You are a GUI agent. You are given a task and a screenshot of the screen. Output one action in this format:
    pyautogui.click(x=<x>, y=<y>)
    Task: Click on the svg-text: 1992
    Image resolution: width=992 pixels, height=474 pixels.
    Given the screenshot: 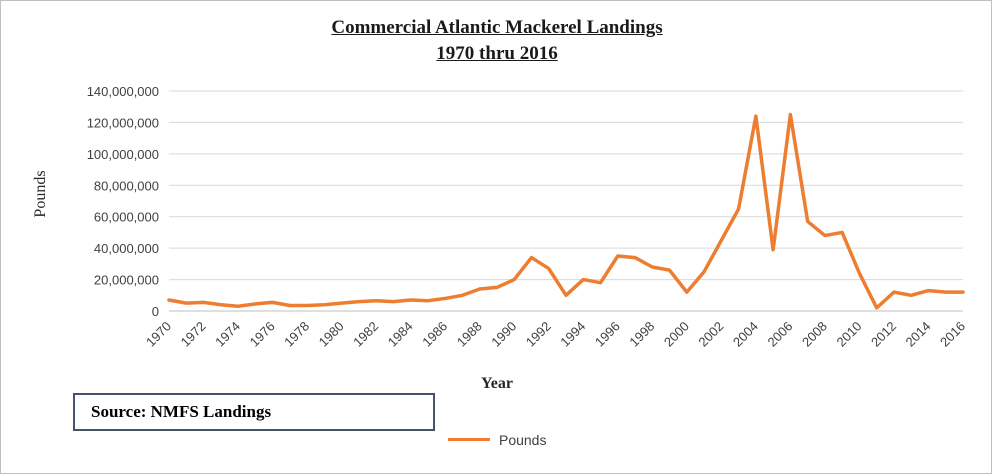 What is the action you would take?
    pyautogui.click(x=538, y=334)
    